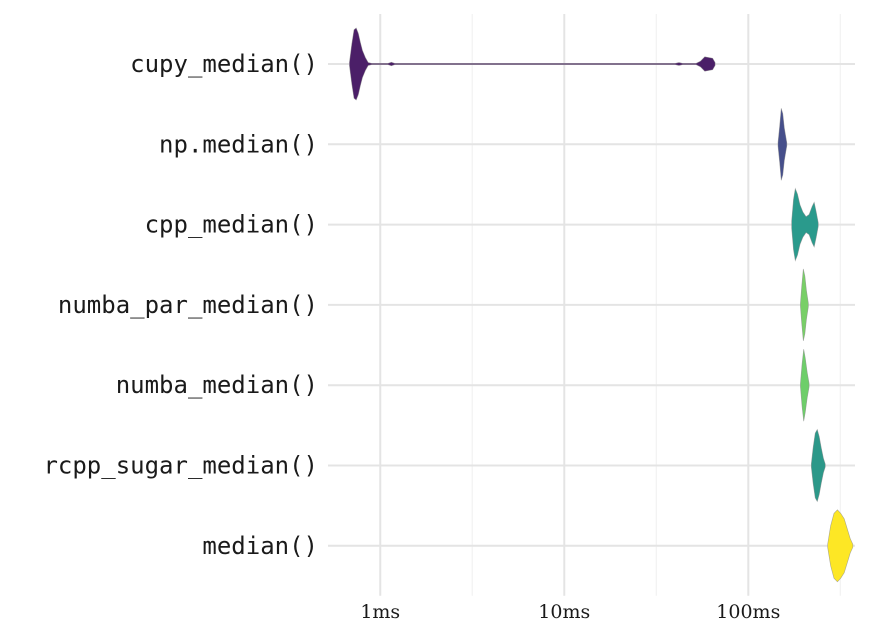 The width and height of the screenshot is (870, 639). I want to click on category-label: numba_par_median(), so click(188, 305).